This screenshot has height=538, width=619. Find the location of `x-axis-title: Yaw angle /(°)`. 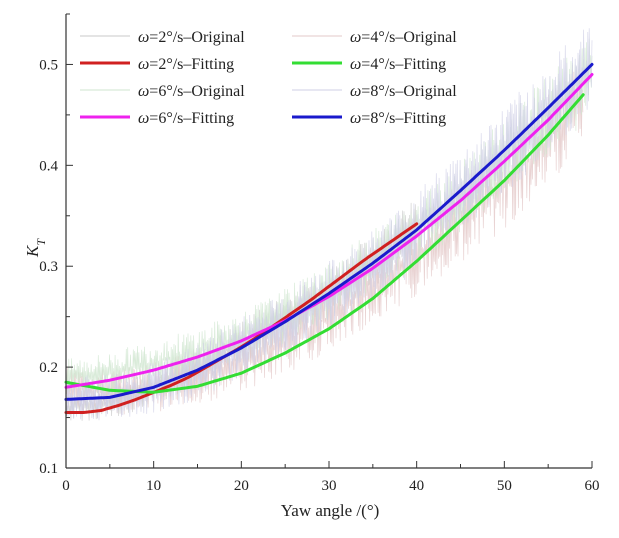

x-axis-title: Yaw angle /(°) is located at coordinates (330, 510).